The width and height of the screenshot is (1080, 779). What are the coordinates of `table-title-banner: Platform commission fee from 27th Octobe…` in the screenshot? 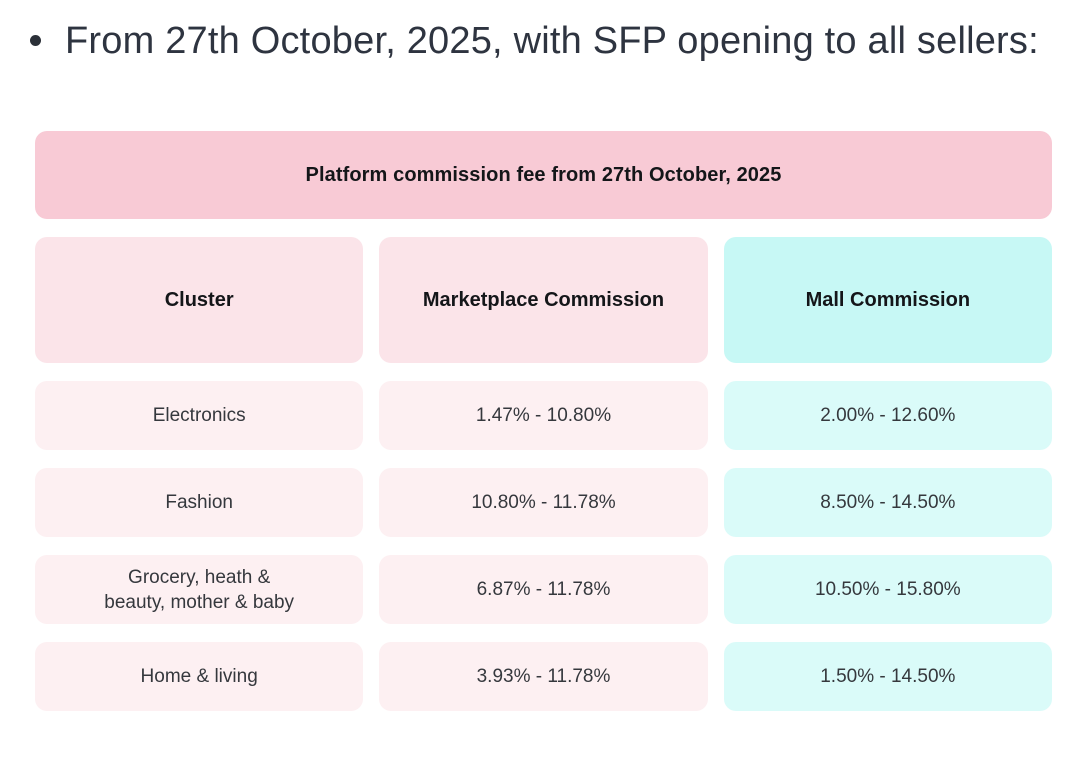 It's located at (543, 175).